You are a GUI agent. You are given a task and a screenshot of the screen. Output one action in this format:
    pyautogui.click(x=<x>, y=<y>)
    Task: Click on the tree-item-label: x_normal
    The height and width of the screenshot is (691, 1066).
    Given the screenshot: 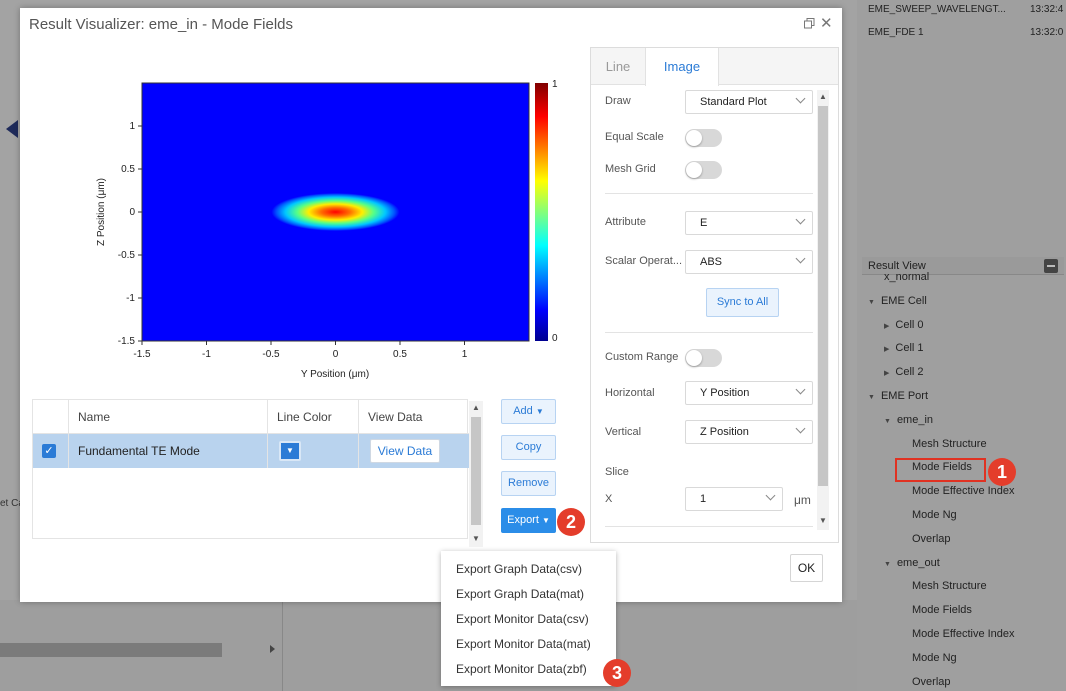 What is the action you would take?
    pyautogui.click(x=907, y=277)
    